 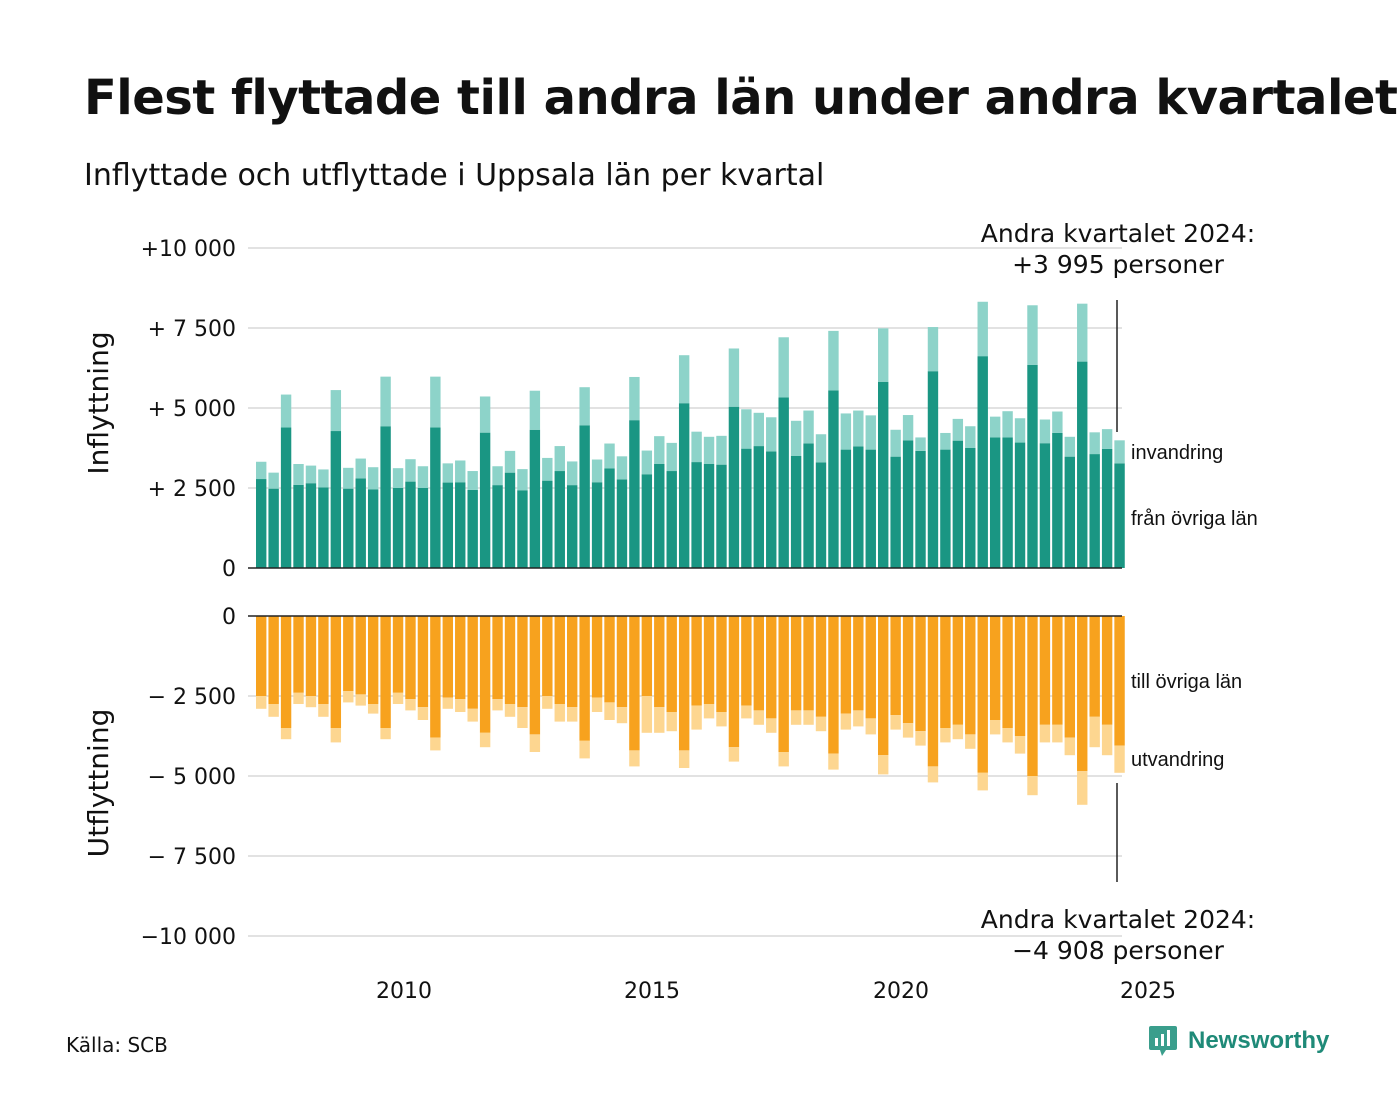 I want to click on brand-logo: Newsworthy, so click(x=1238, y=1041).